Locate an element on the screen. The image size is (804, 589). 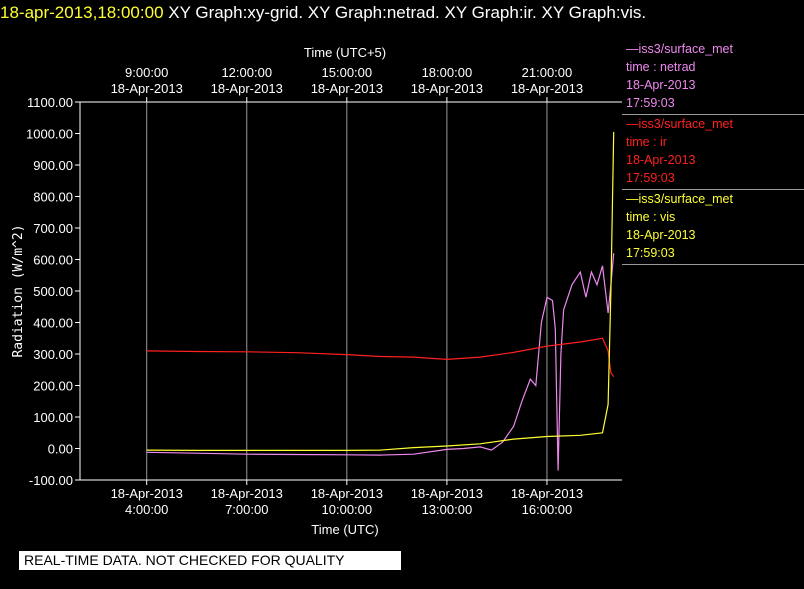
y-tick-label: 0.00 is located at coordinates (60, 449).